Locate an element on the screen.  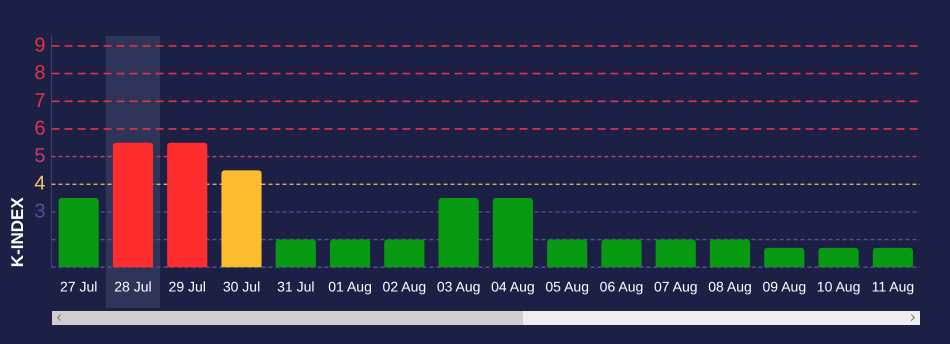
x-tick-label: 29 Jul is located at coordinates (187, 286).